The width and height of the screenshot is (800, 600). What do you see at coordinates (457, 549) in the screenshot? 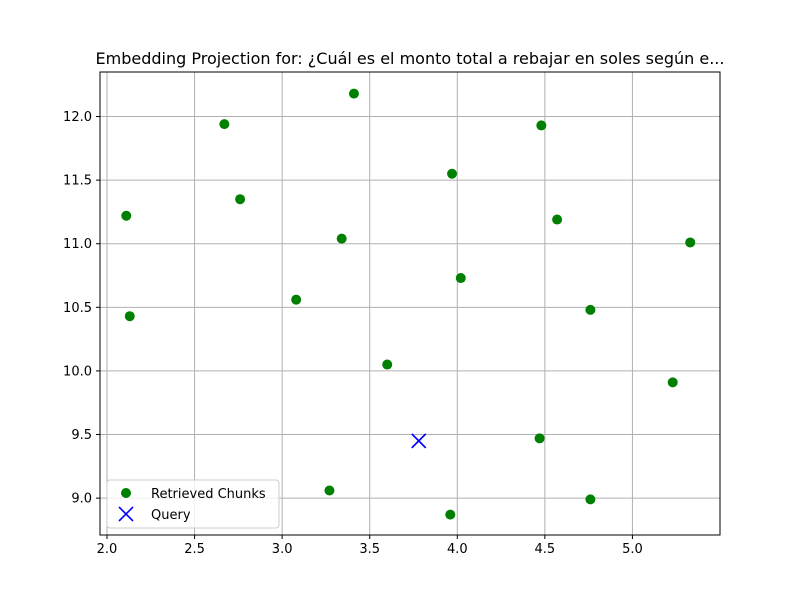
I see `x-tick-label: 4.0` at bounding box center [457, 549].